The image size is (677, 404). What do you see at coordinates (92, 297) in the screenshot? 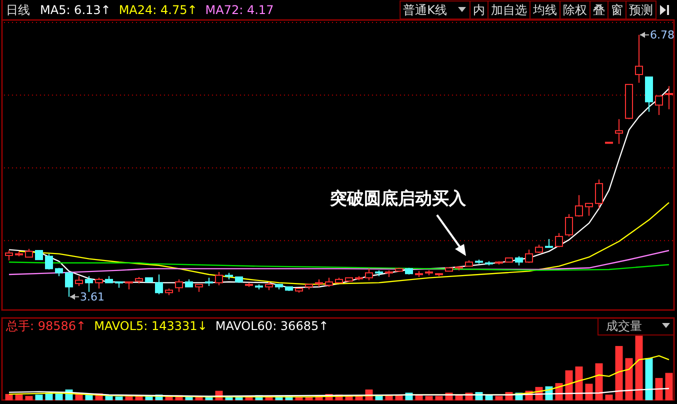
I see `annotation: 3.61` at bounding box center [92, 297].